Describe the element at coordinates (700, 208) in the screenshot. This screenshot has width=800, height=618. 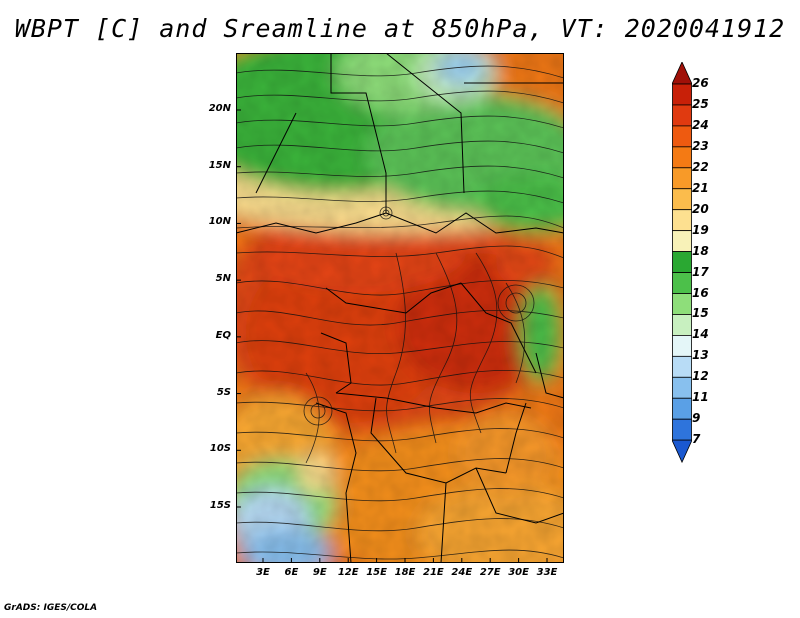
I see `colorbar-label: 20` at that location.